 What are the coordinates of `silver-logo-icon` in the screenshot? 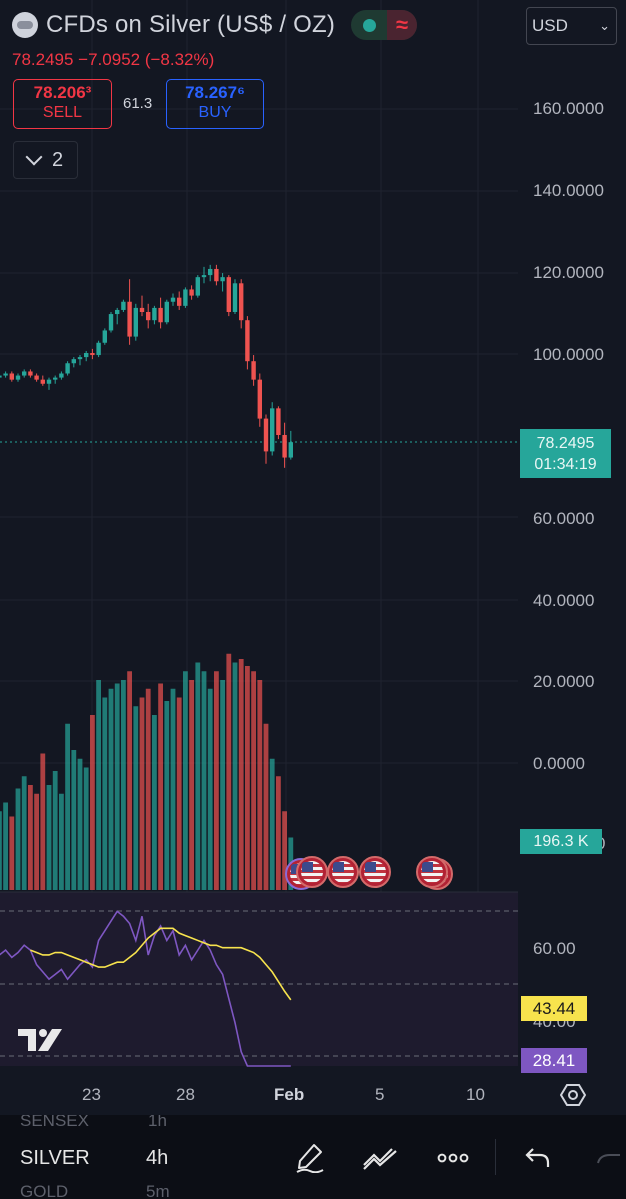 It's located at (25, 25).